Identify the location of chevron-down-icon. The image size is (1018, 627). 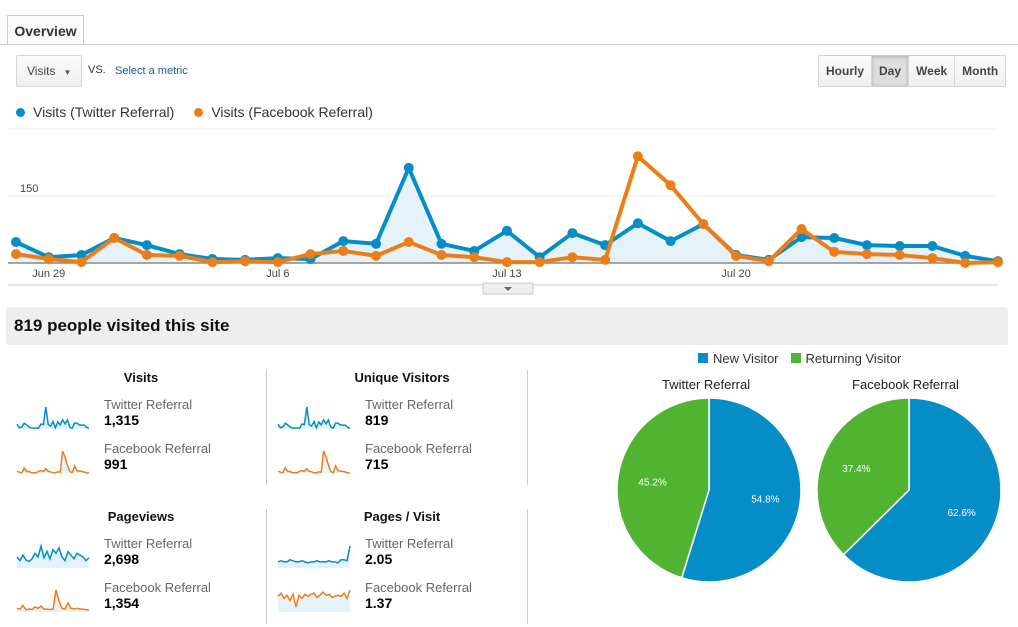
(508, 289).